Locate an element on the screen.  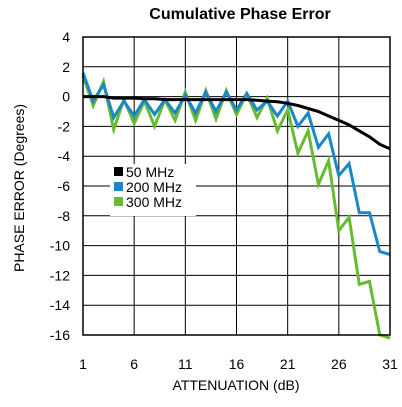
y-tick-label: -16 is located at coordinates (60, 335).